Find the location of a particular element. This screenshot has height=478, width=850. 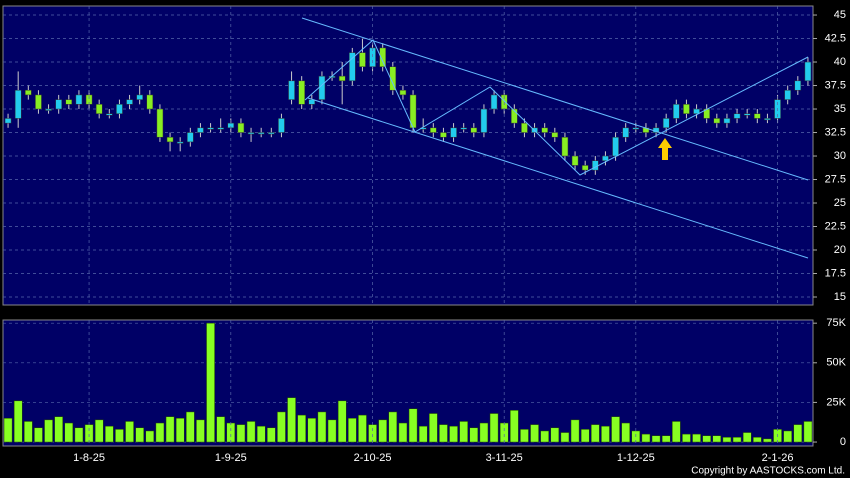

y-tick-label: 50K is located at coordinates (836, 363).